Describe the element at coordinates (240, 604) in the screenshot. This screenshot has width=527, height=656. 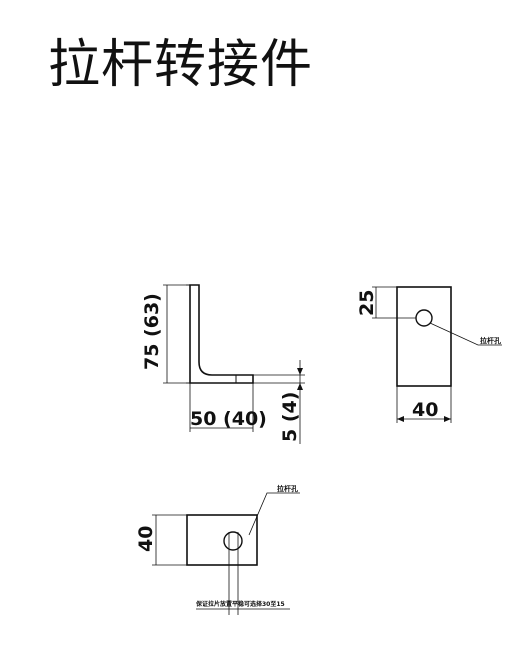
I see `top-bottom-note: 保证拉片放置平稳可选择30至15` at that location.